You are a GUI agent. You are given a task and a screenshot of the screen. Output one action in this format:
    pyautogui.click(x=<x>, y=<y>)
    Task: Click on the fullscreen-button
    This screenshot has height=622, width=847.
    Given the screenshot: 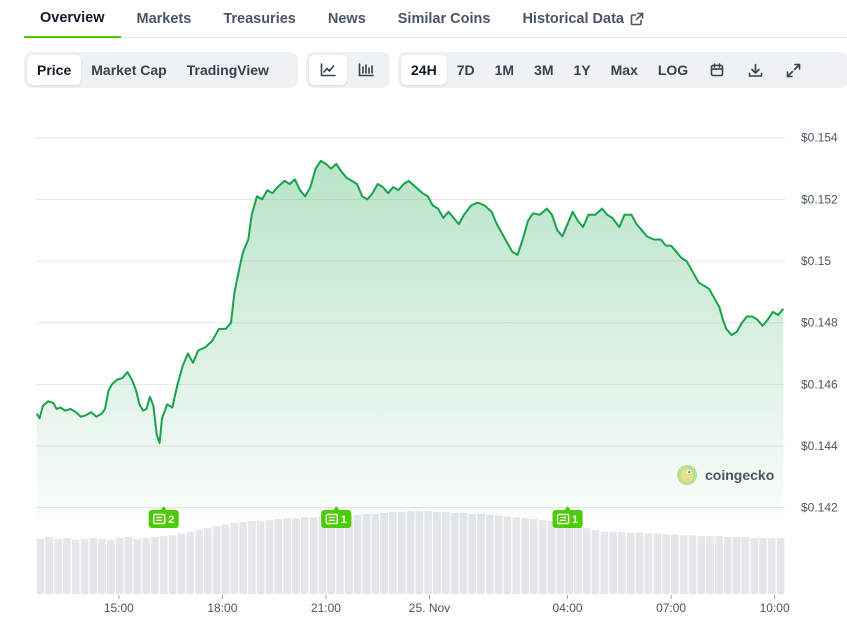 What is the action you would take?
    pyautogui.click(x=793, y=70)
    